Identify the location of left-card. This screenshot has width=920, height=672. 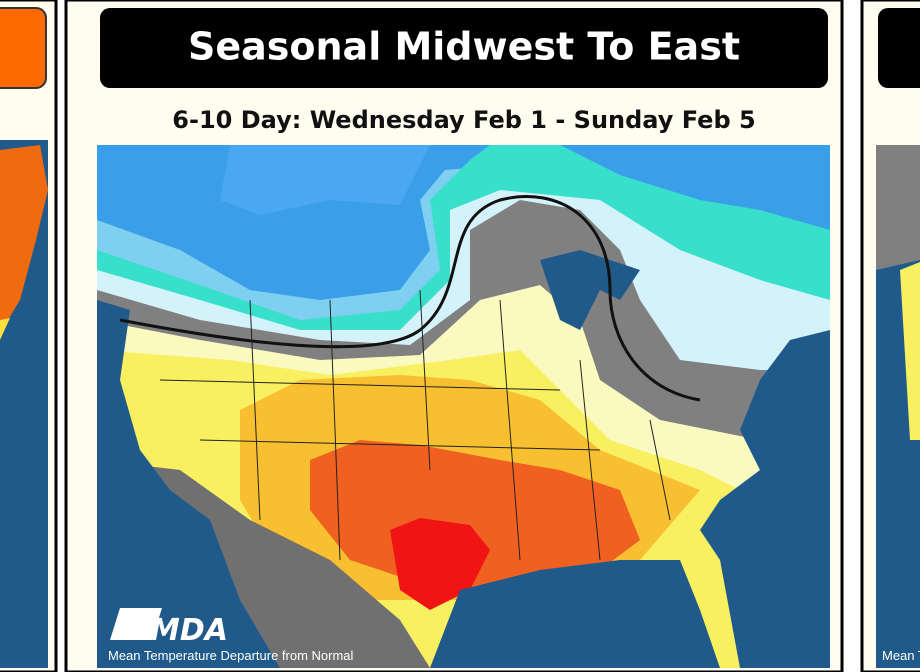
(29, 336).